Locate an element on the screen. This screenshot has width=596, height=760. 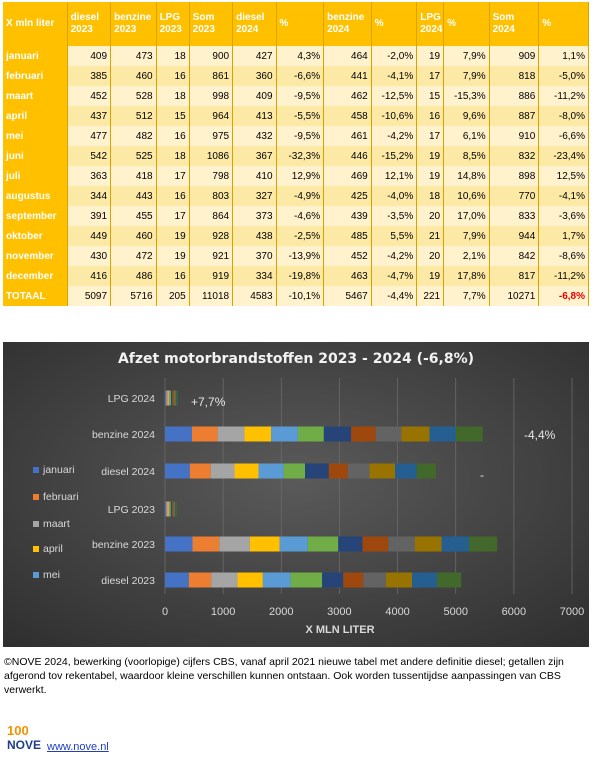
value-cell: 818 is located at coordinates (514, 76).